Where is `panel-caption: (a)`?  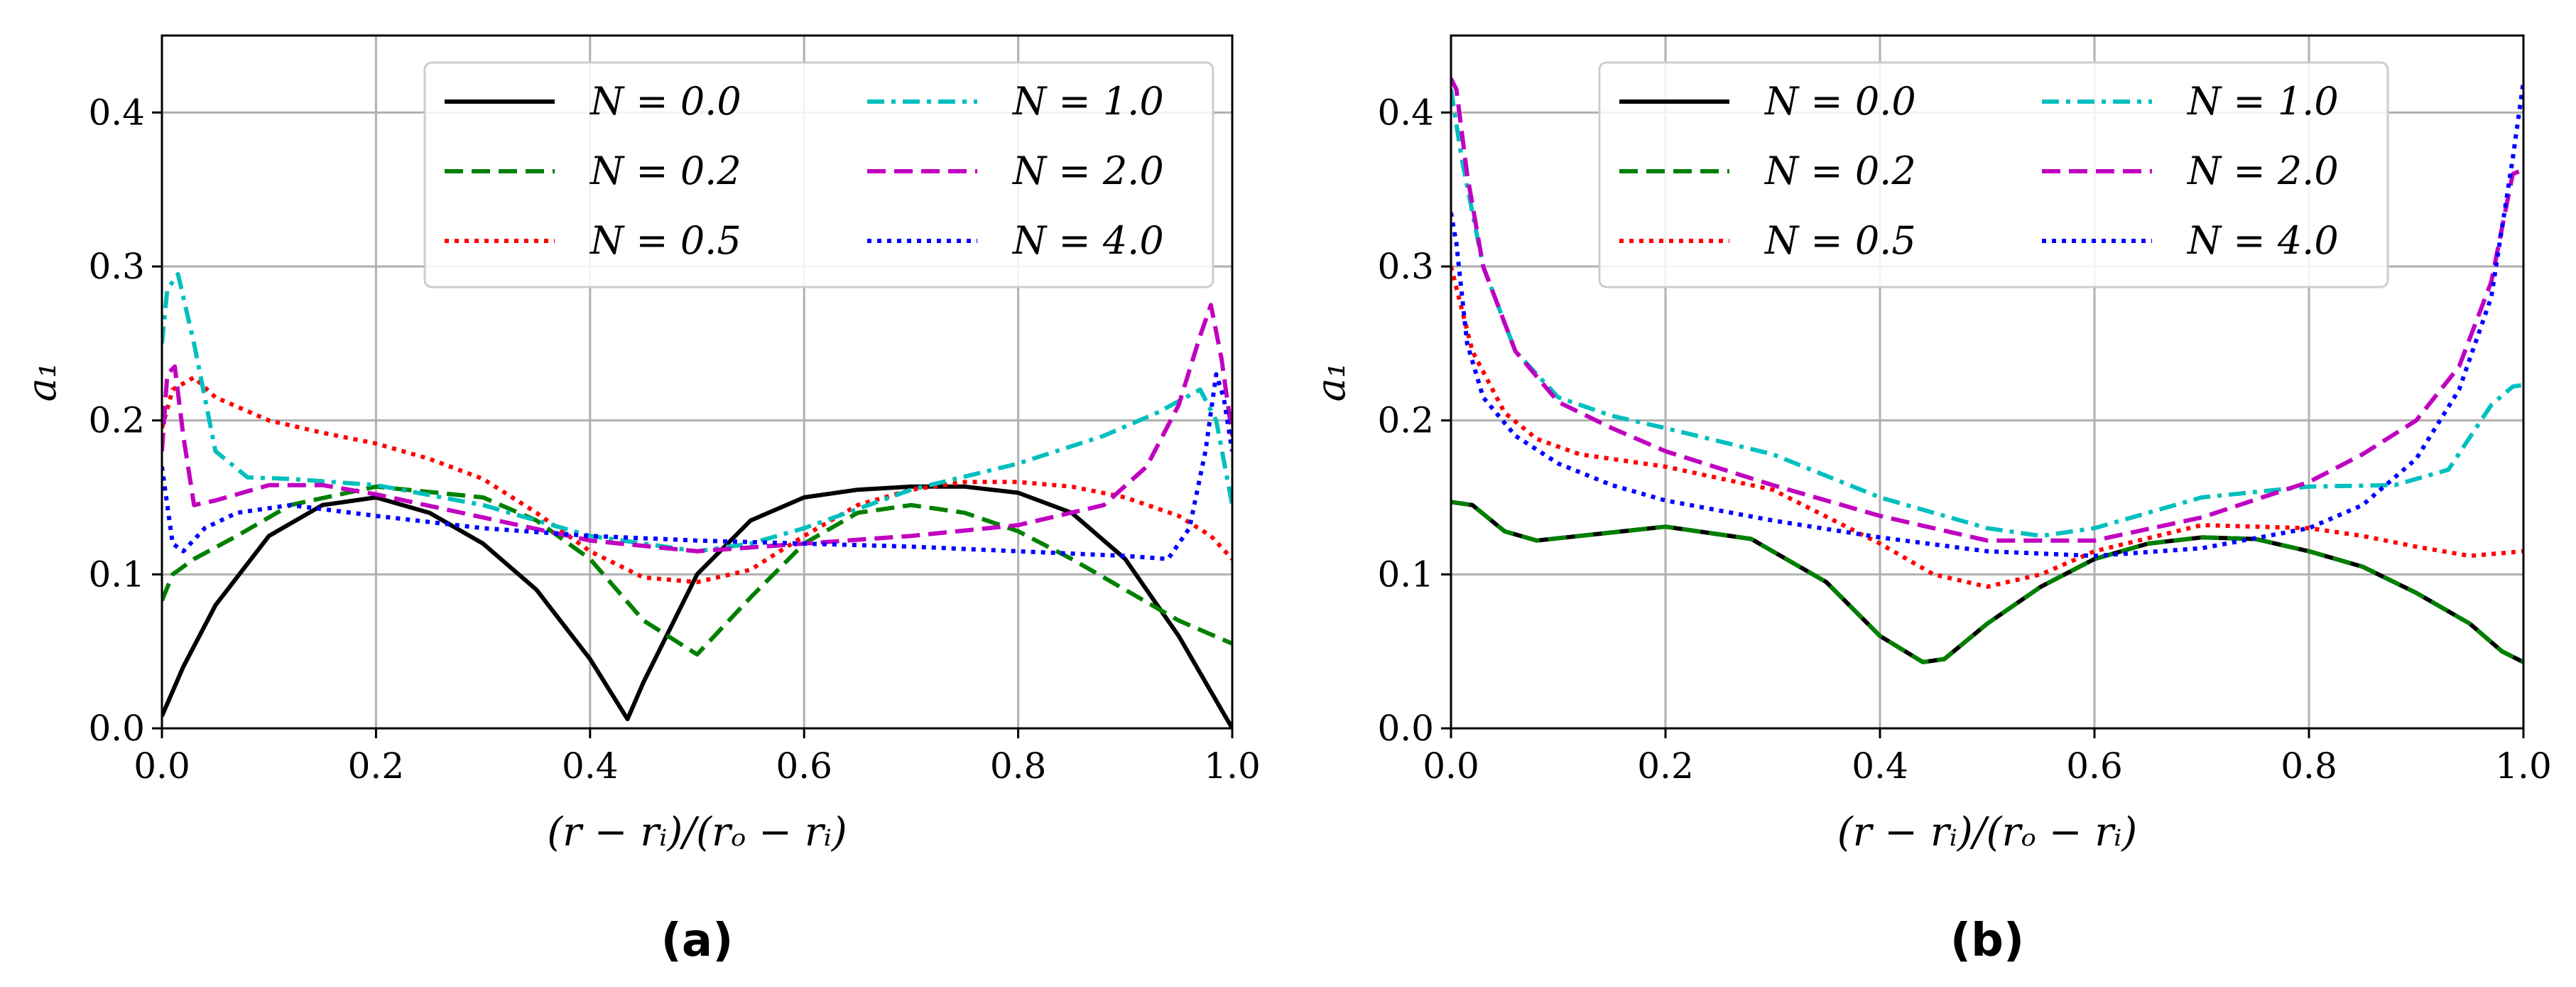
panel-caption: (a) is located at coordinates (698, 941).